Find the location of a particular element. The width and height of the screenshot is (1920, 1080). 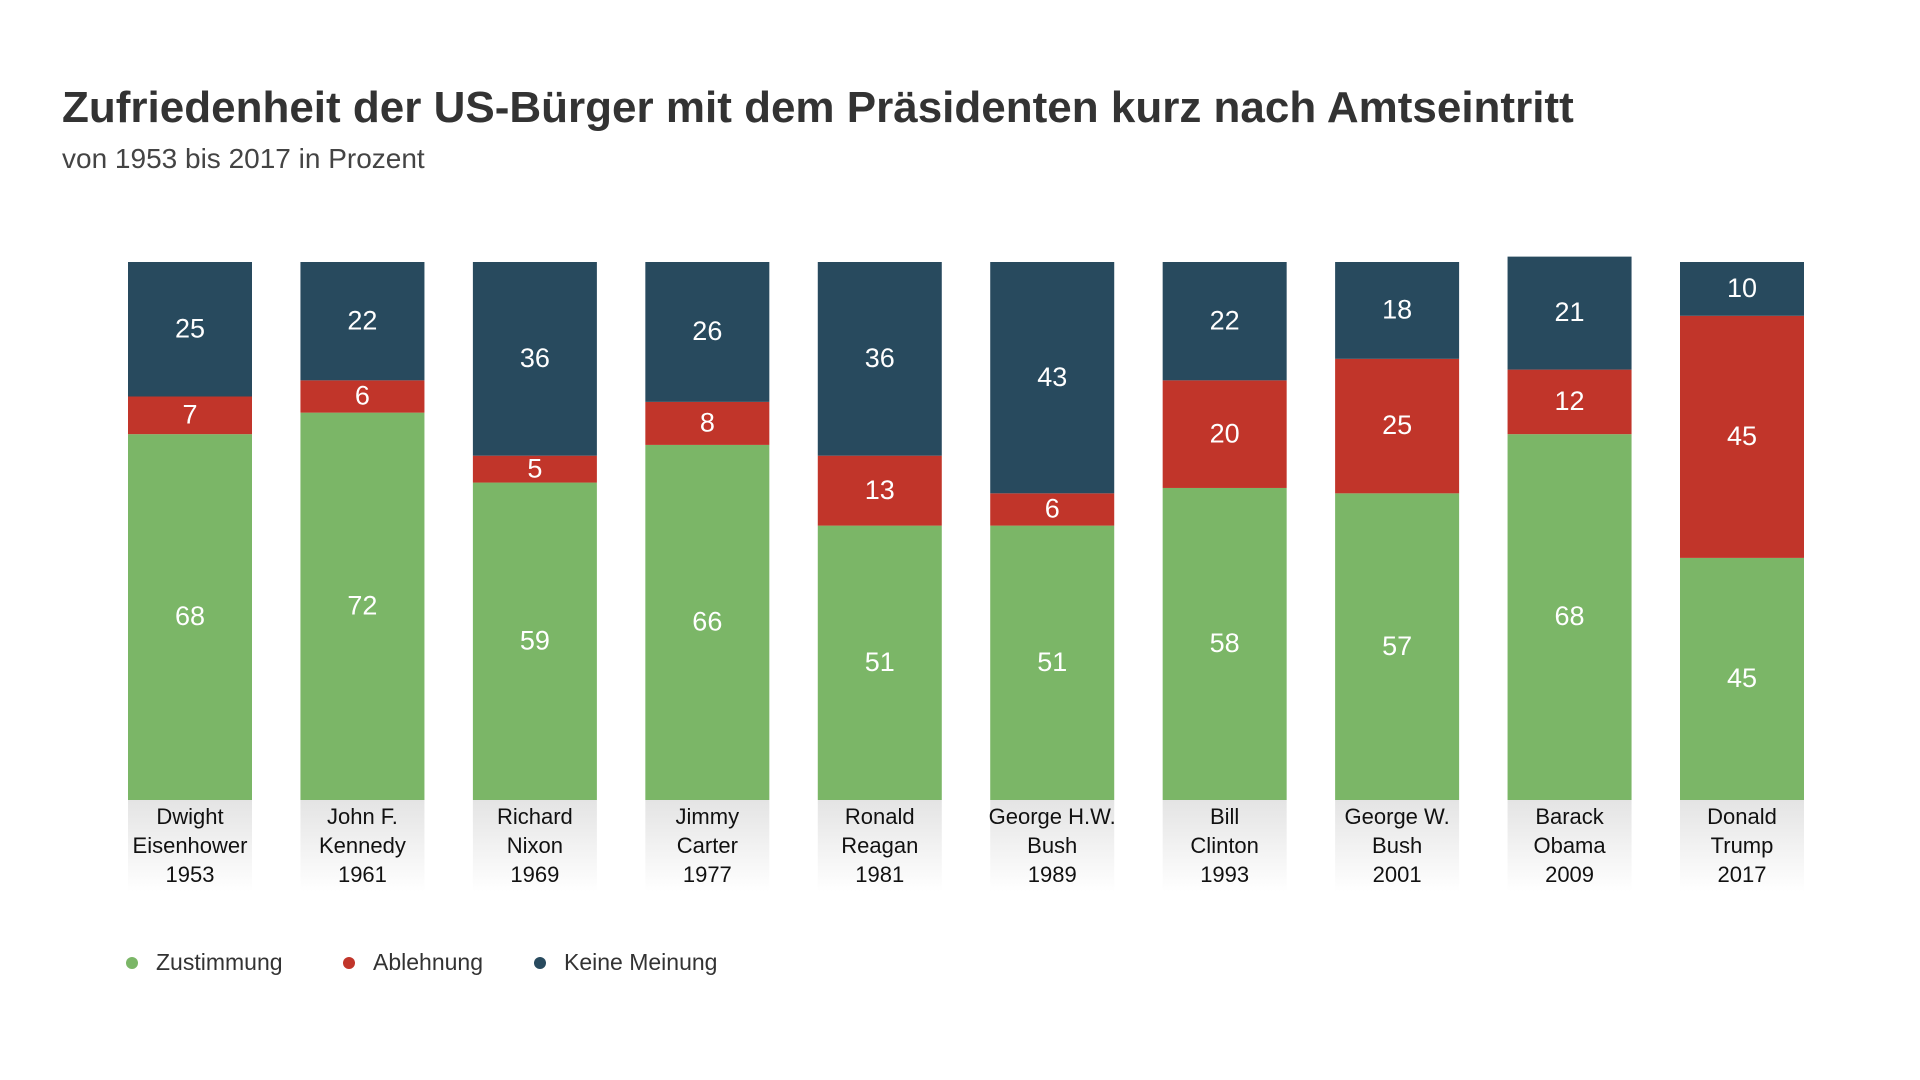

value-label: 8 is located at coordinates (707, 423).